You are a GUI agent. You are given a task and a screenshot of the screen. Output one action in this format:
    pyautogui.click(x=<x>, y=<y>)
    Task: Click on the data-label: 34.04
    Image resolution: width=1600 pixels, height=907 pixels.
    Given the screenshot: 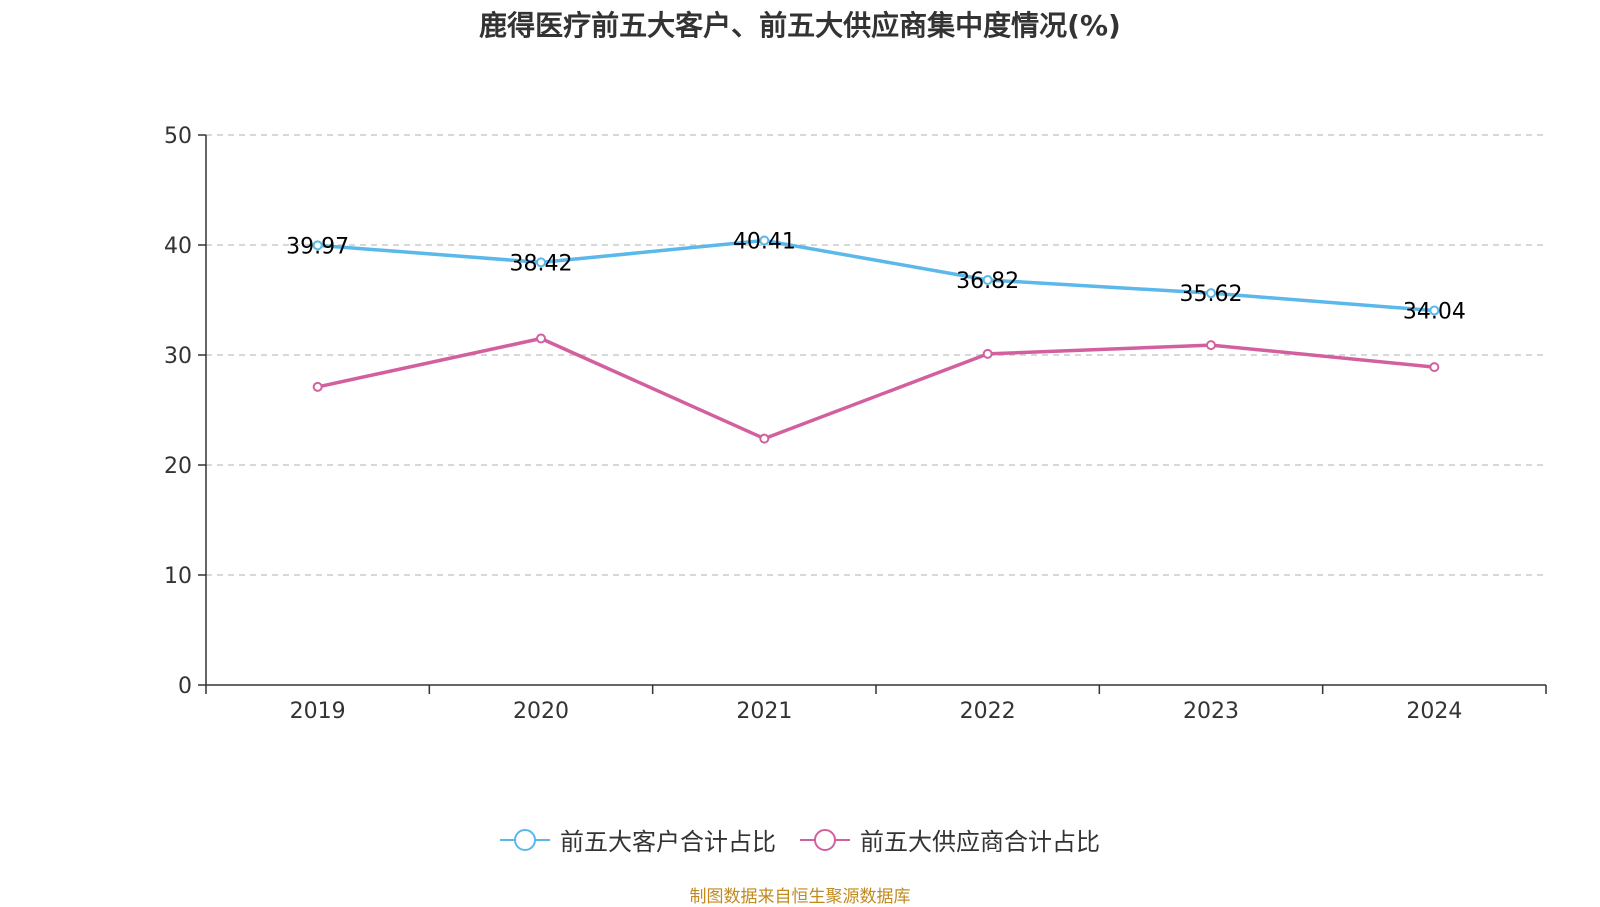 What is the action you would take?
    pyautogui.click(x=1434, y=312)
    